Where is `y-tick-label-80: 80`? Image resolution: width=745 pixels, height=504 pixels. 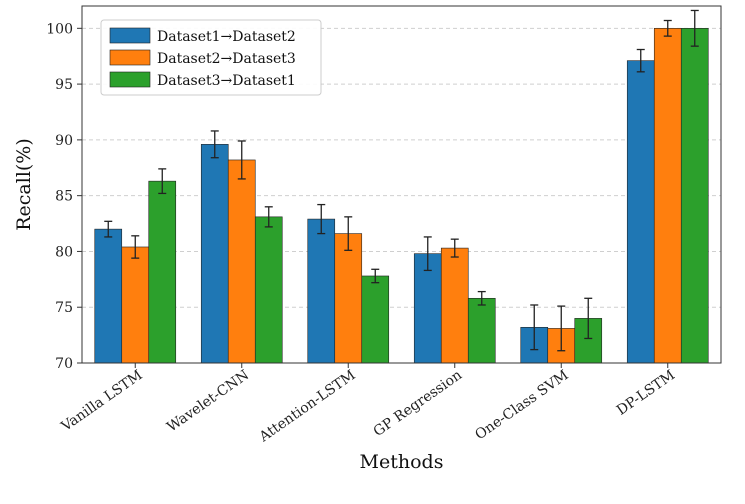 y-tick-label-80: 80 is located at coordinates (64, 252).